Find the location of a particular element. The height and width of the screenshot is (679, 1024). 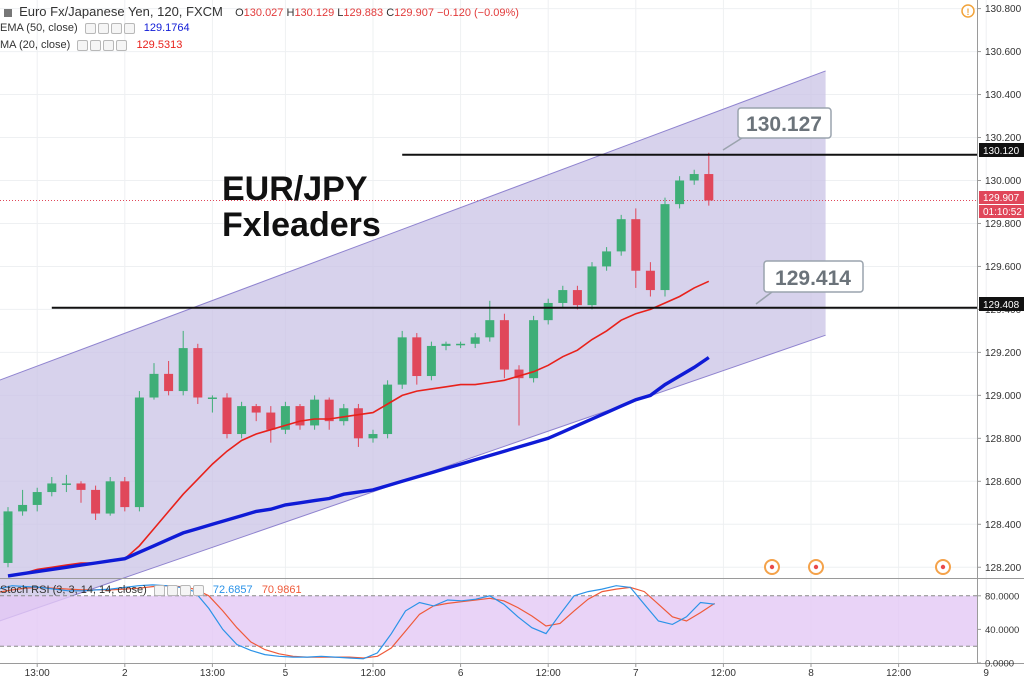

ohlc-close: C129.907 is located at coordinates (410, 13).